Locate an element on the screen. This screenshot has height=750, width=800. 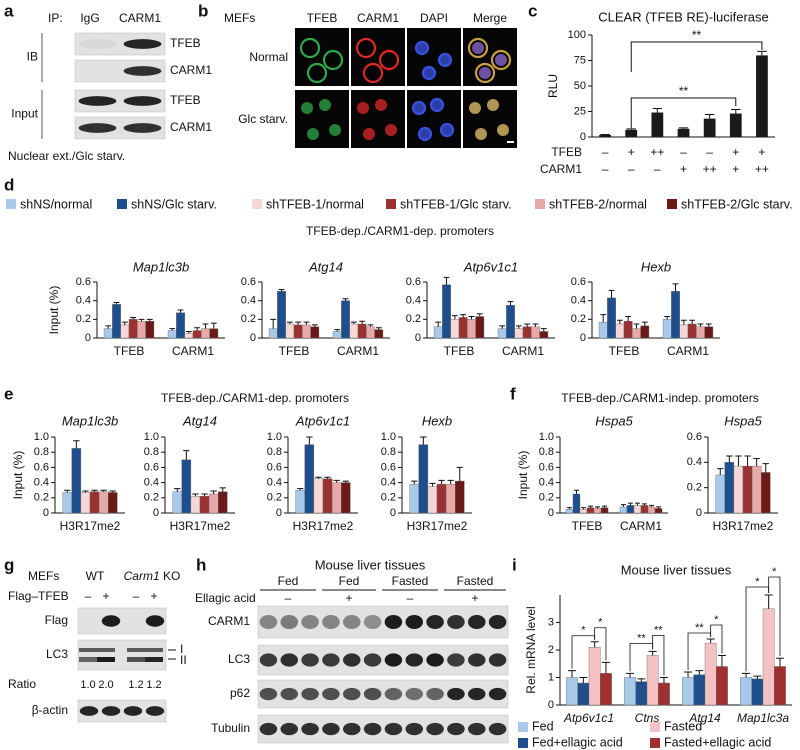
label: + is located at coordinates (153, 596).